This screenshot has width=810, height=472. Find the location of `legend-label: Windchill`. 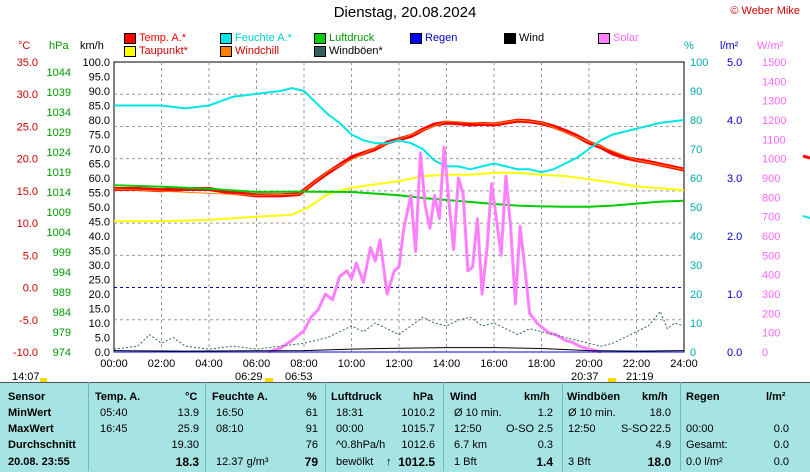

legend-label: Windchill is located at coordinates (257, 51).